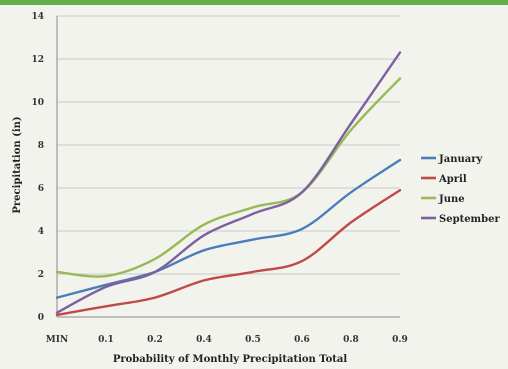 Image resolution: width=508 pixels, height=369 pixels. Describe the element at coordinates (469, 219) in the screenshot. I see `legend-label: September` at that location.